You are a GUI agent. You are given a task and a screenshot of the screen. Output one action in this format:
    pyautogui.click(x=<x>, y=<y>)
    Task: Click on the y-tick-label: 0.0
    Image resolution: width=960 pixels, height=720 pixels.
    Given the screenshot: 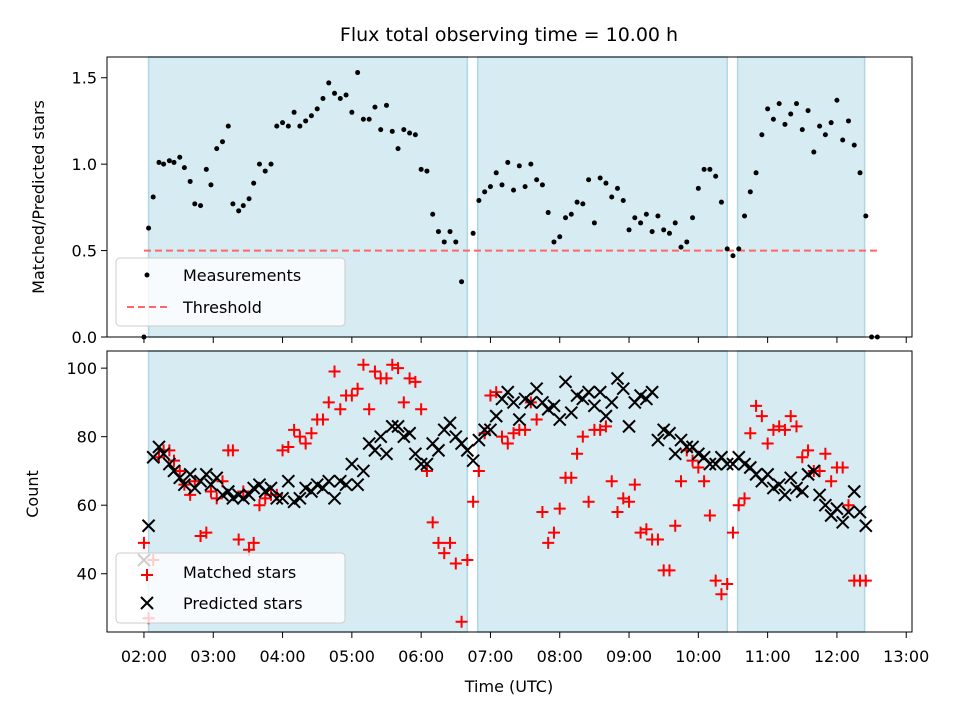 What is the action you would take?
    pyautogui.click(x=84, y=337)
    